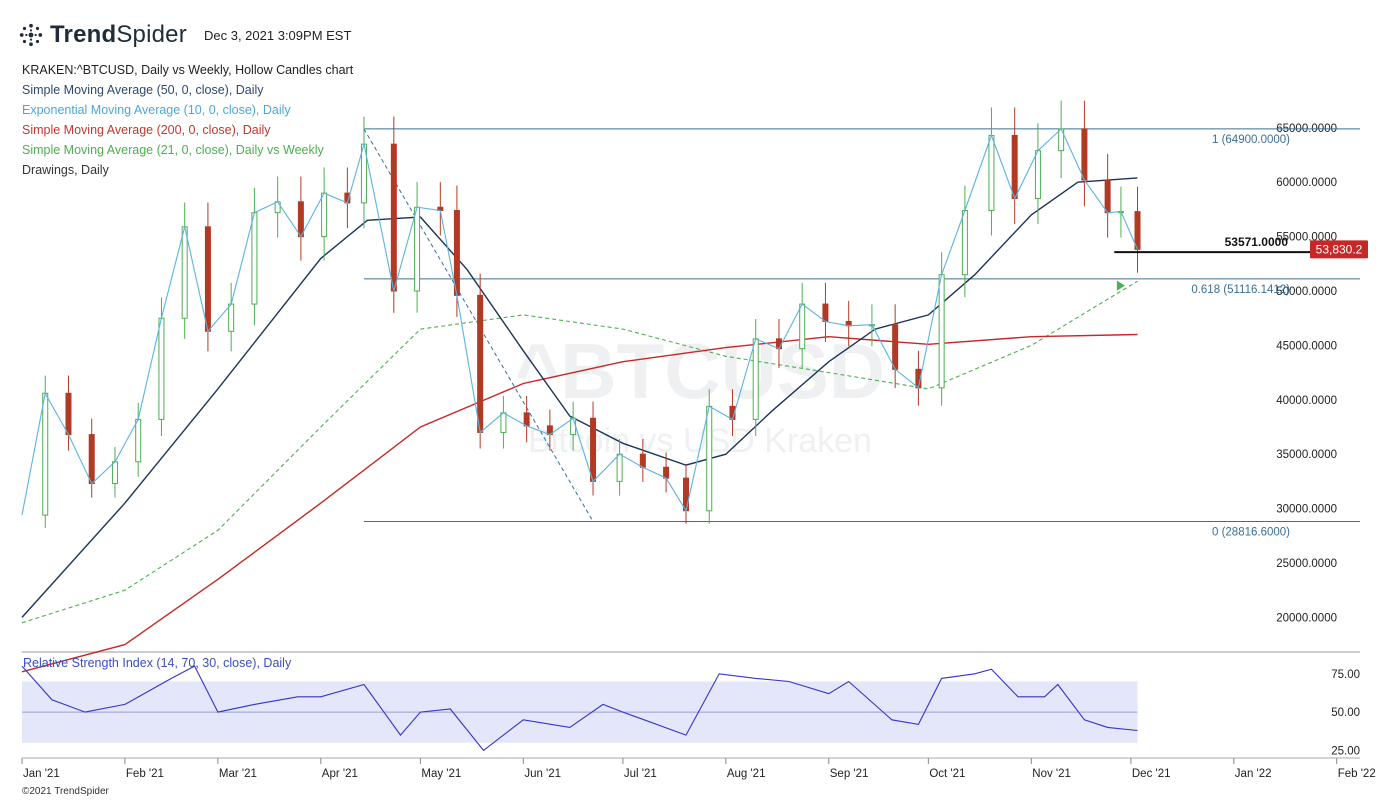 The image size is (1391, 802). I want to click on x-tick-label: Nov '21, so click(1051, 774).